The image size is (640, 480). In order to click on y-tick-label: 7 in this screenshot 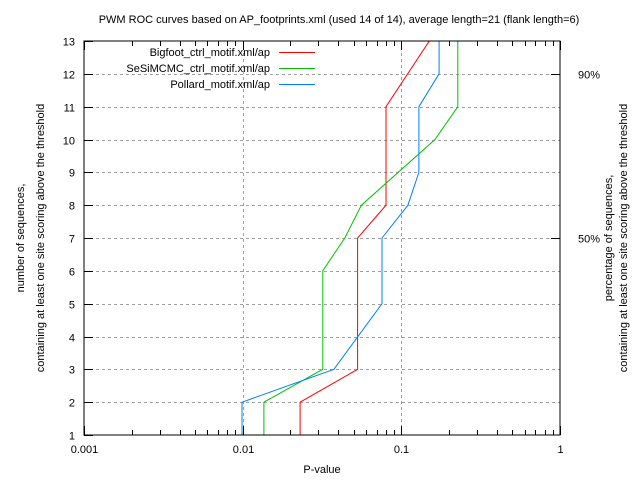, I will do `click(72, 240)`.